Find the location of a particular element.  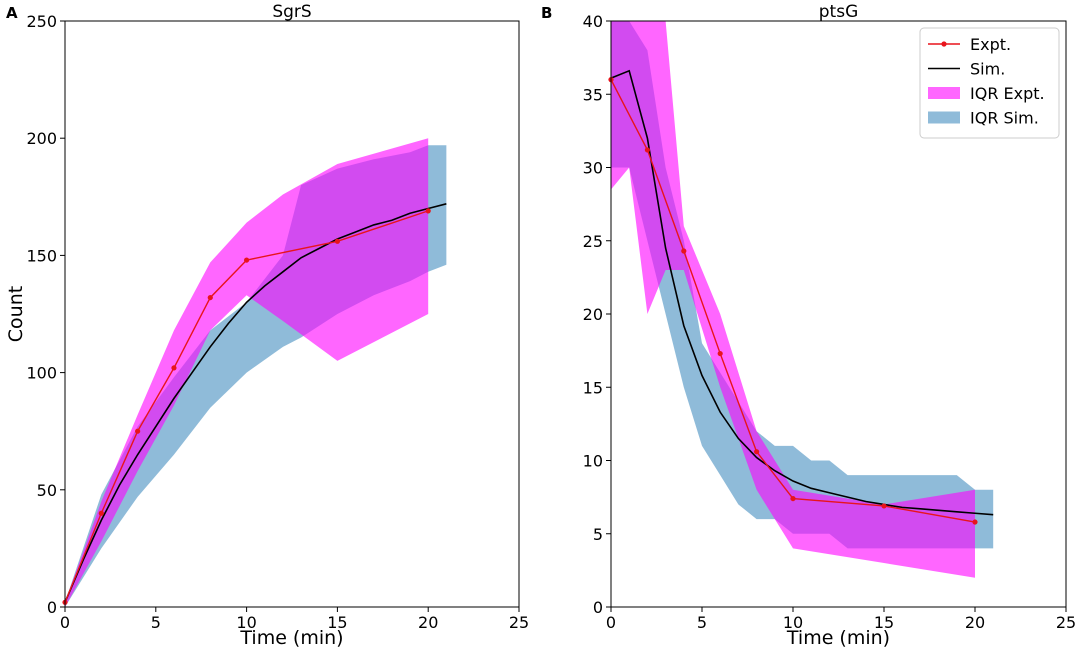

panel-letter: A is located at coordinates (12, 13).